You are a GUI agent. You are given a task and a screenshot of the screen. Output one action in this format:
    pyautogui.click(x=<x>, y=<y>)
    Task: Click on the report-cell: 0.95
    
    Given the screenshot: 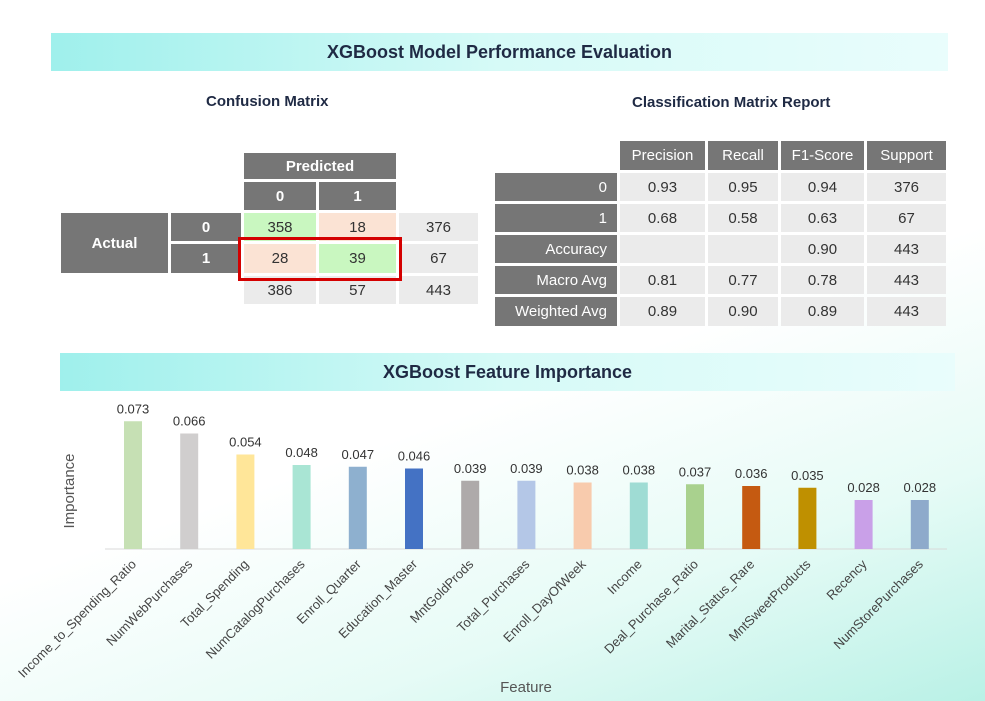 What is the action you would take?
    pyautogui.click(x=743, y=187)
    